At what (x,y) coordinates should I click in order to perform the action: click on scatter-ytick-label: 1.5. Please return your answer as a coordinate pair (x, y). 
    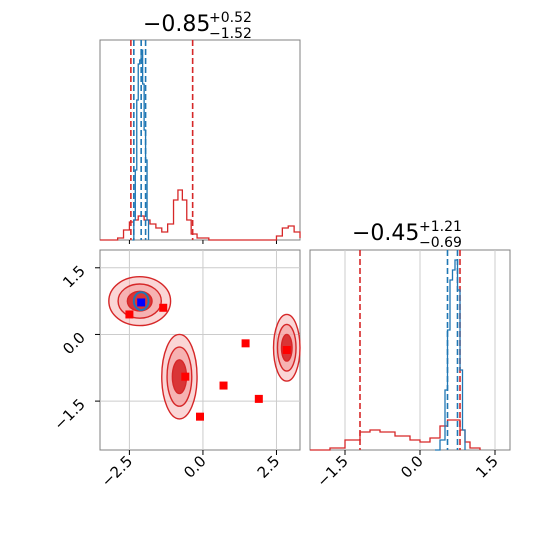
    Looking at the image, I should click on (74, 277).